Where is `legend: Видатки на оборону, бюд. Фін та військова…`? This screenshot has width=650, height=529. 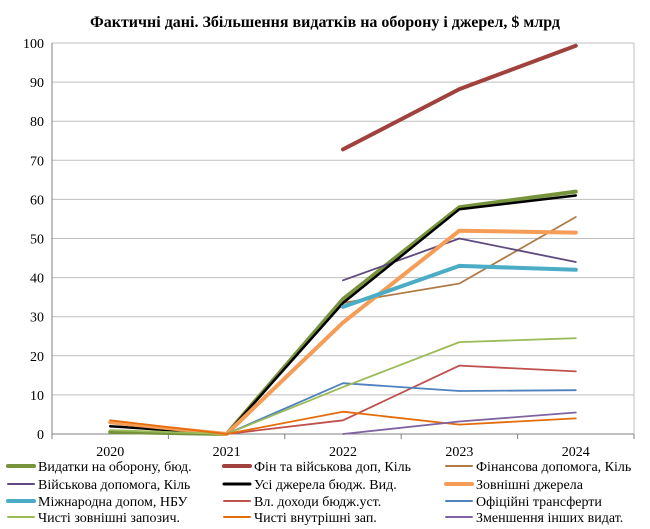
legend: Видатки на оборону, бюд. Фін та військова… is located at coordinates (318, 493).